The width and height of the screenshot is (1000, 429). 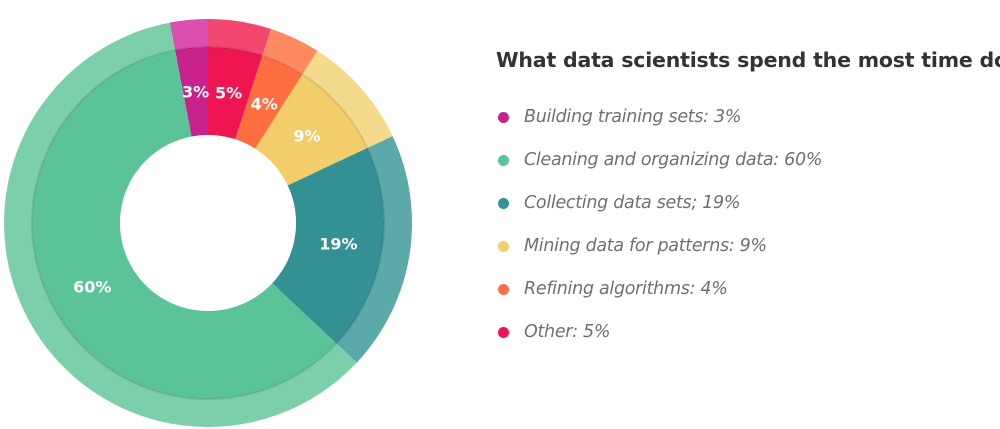 I want to click on slice-outer-collecting-data-sets, so click(x=374, y=249).